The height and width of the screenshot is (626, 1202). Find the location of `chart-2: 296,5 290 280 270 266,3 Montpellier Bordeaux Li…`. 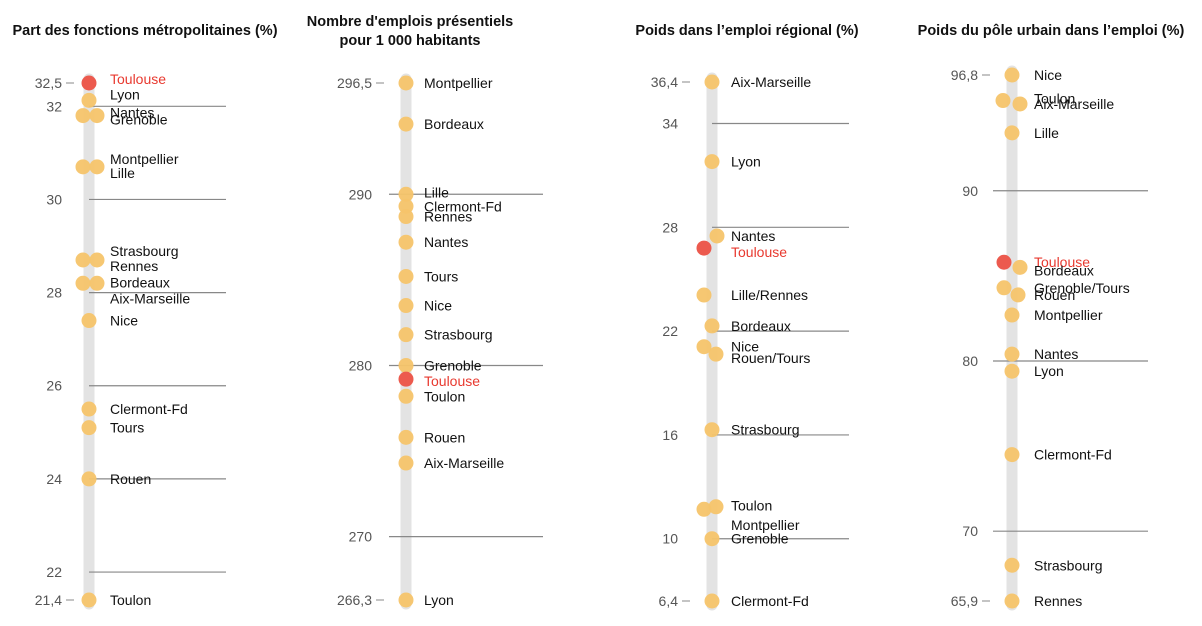

chart-2: 296,5 290 280 270 266,3 Montpellier Bordeaux Li… is located at coordinates (440, 341).